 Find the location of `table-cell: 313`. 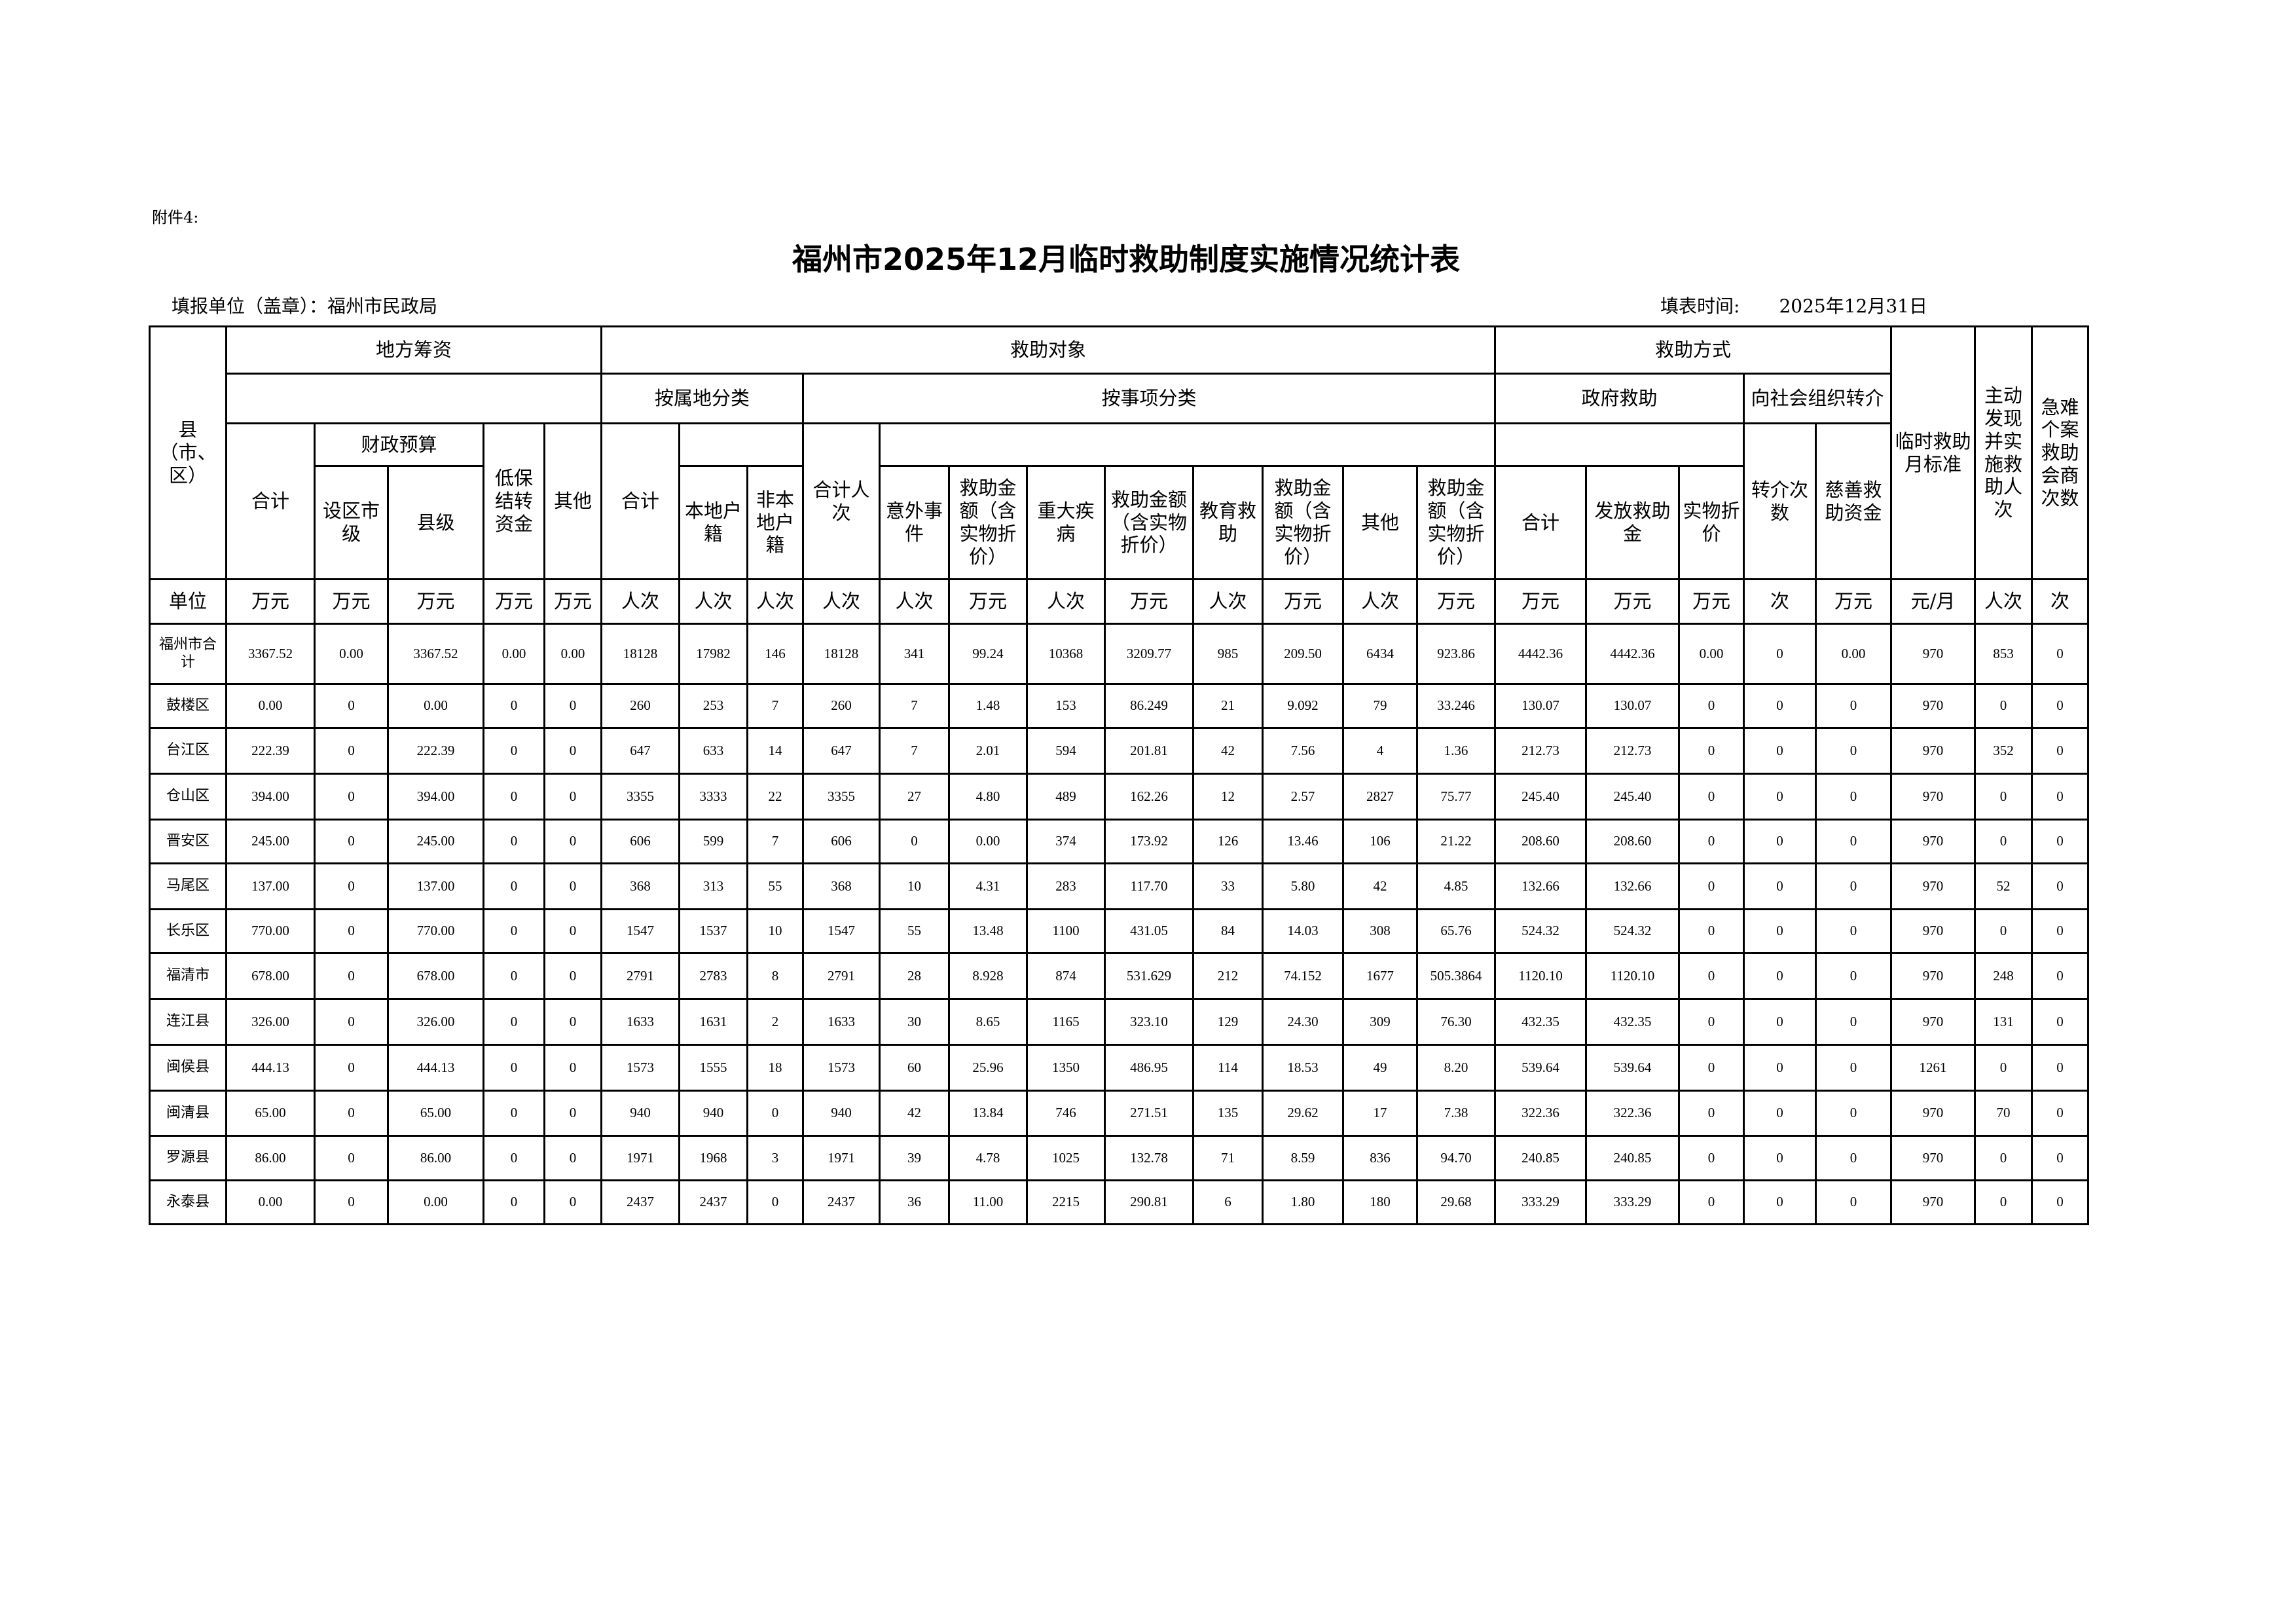

table-cell: 313 is located at coordinates (713, 886).